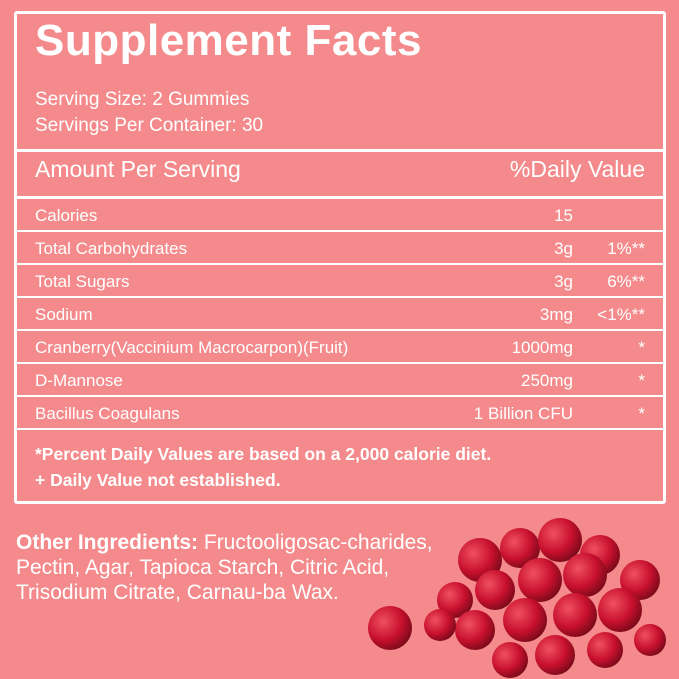 The height and width of the screenshot is (679, 679). Describe the element at coordinates (228, 40) in the screenshot. I see `title: Supplement Facts` at that location.